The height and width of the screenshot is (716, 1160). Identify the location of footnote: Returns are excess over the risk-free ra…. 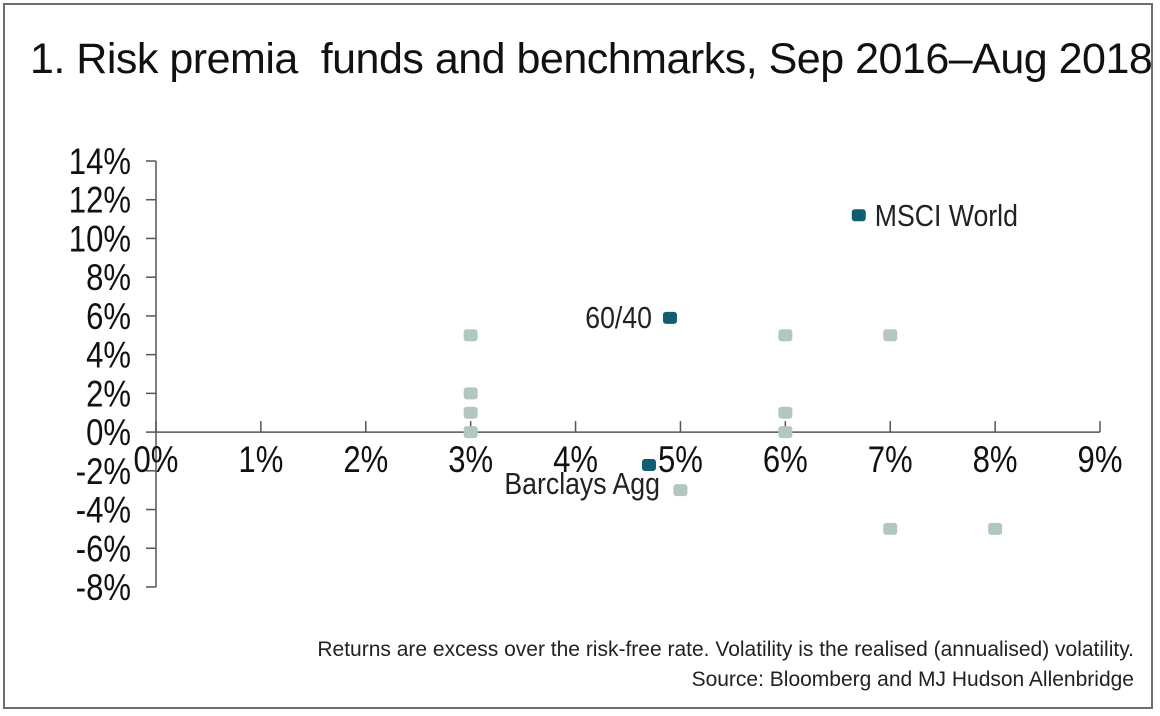
(725, 649).